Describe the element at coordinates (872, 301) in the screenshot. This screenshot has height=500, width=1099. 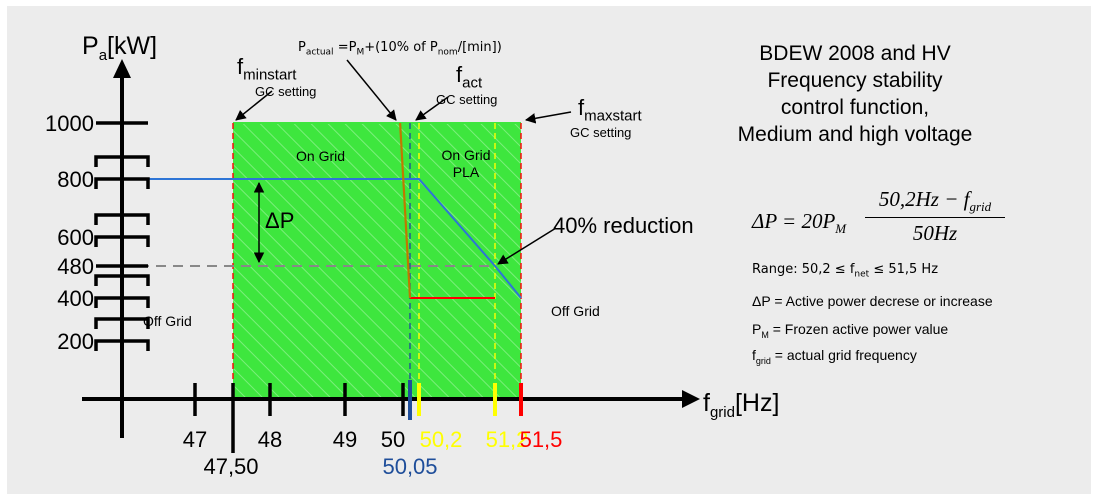
I see `note-delta: ΔP = Active power decrese or increase` at that location.